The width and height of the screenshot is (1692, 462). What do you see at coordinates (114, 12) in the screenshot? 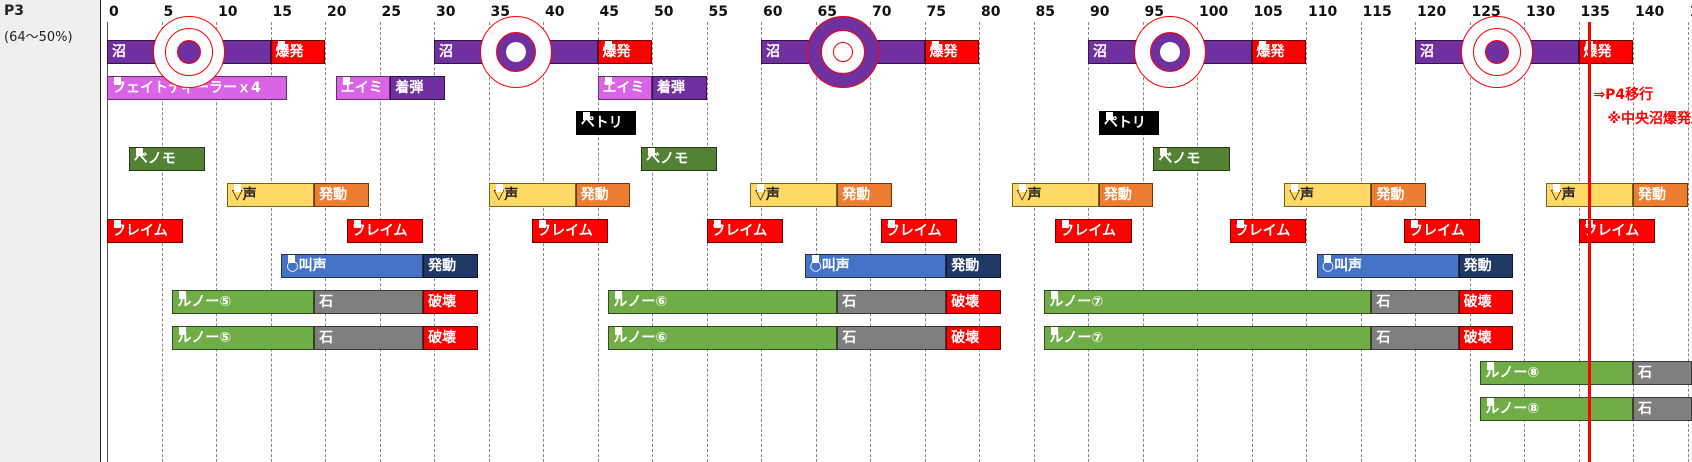
I see `axis-tick: 0` at bounding box center [114, 12].